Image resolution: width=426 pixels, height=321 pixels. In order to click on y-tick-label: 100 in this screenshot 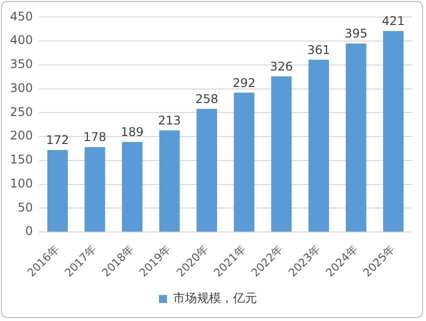, I will do `click(21, 183)`.